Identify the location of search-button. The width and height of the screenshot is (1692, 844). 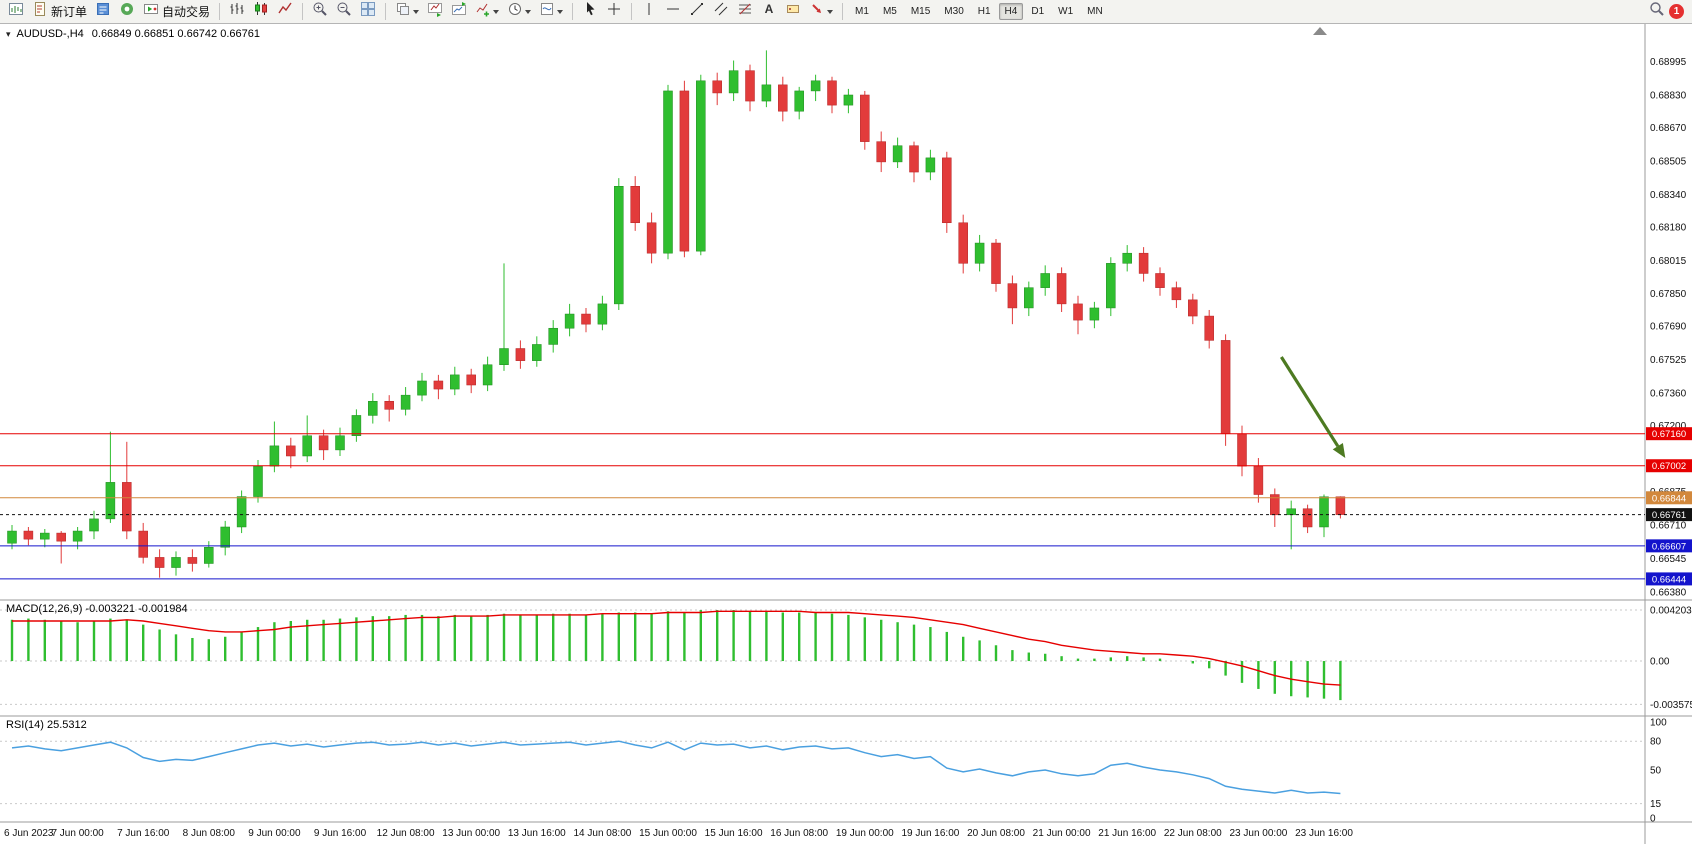
(1657, 12).